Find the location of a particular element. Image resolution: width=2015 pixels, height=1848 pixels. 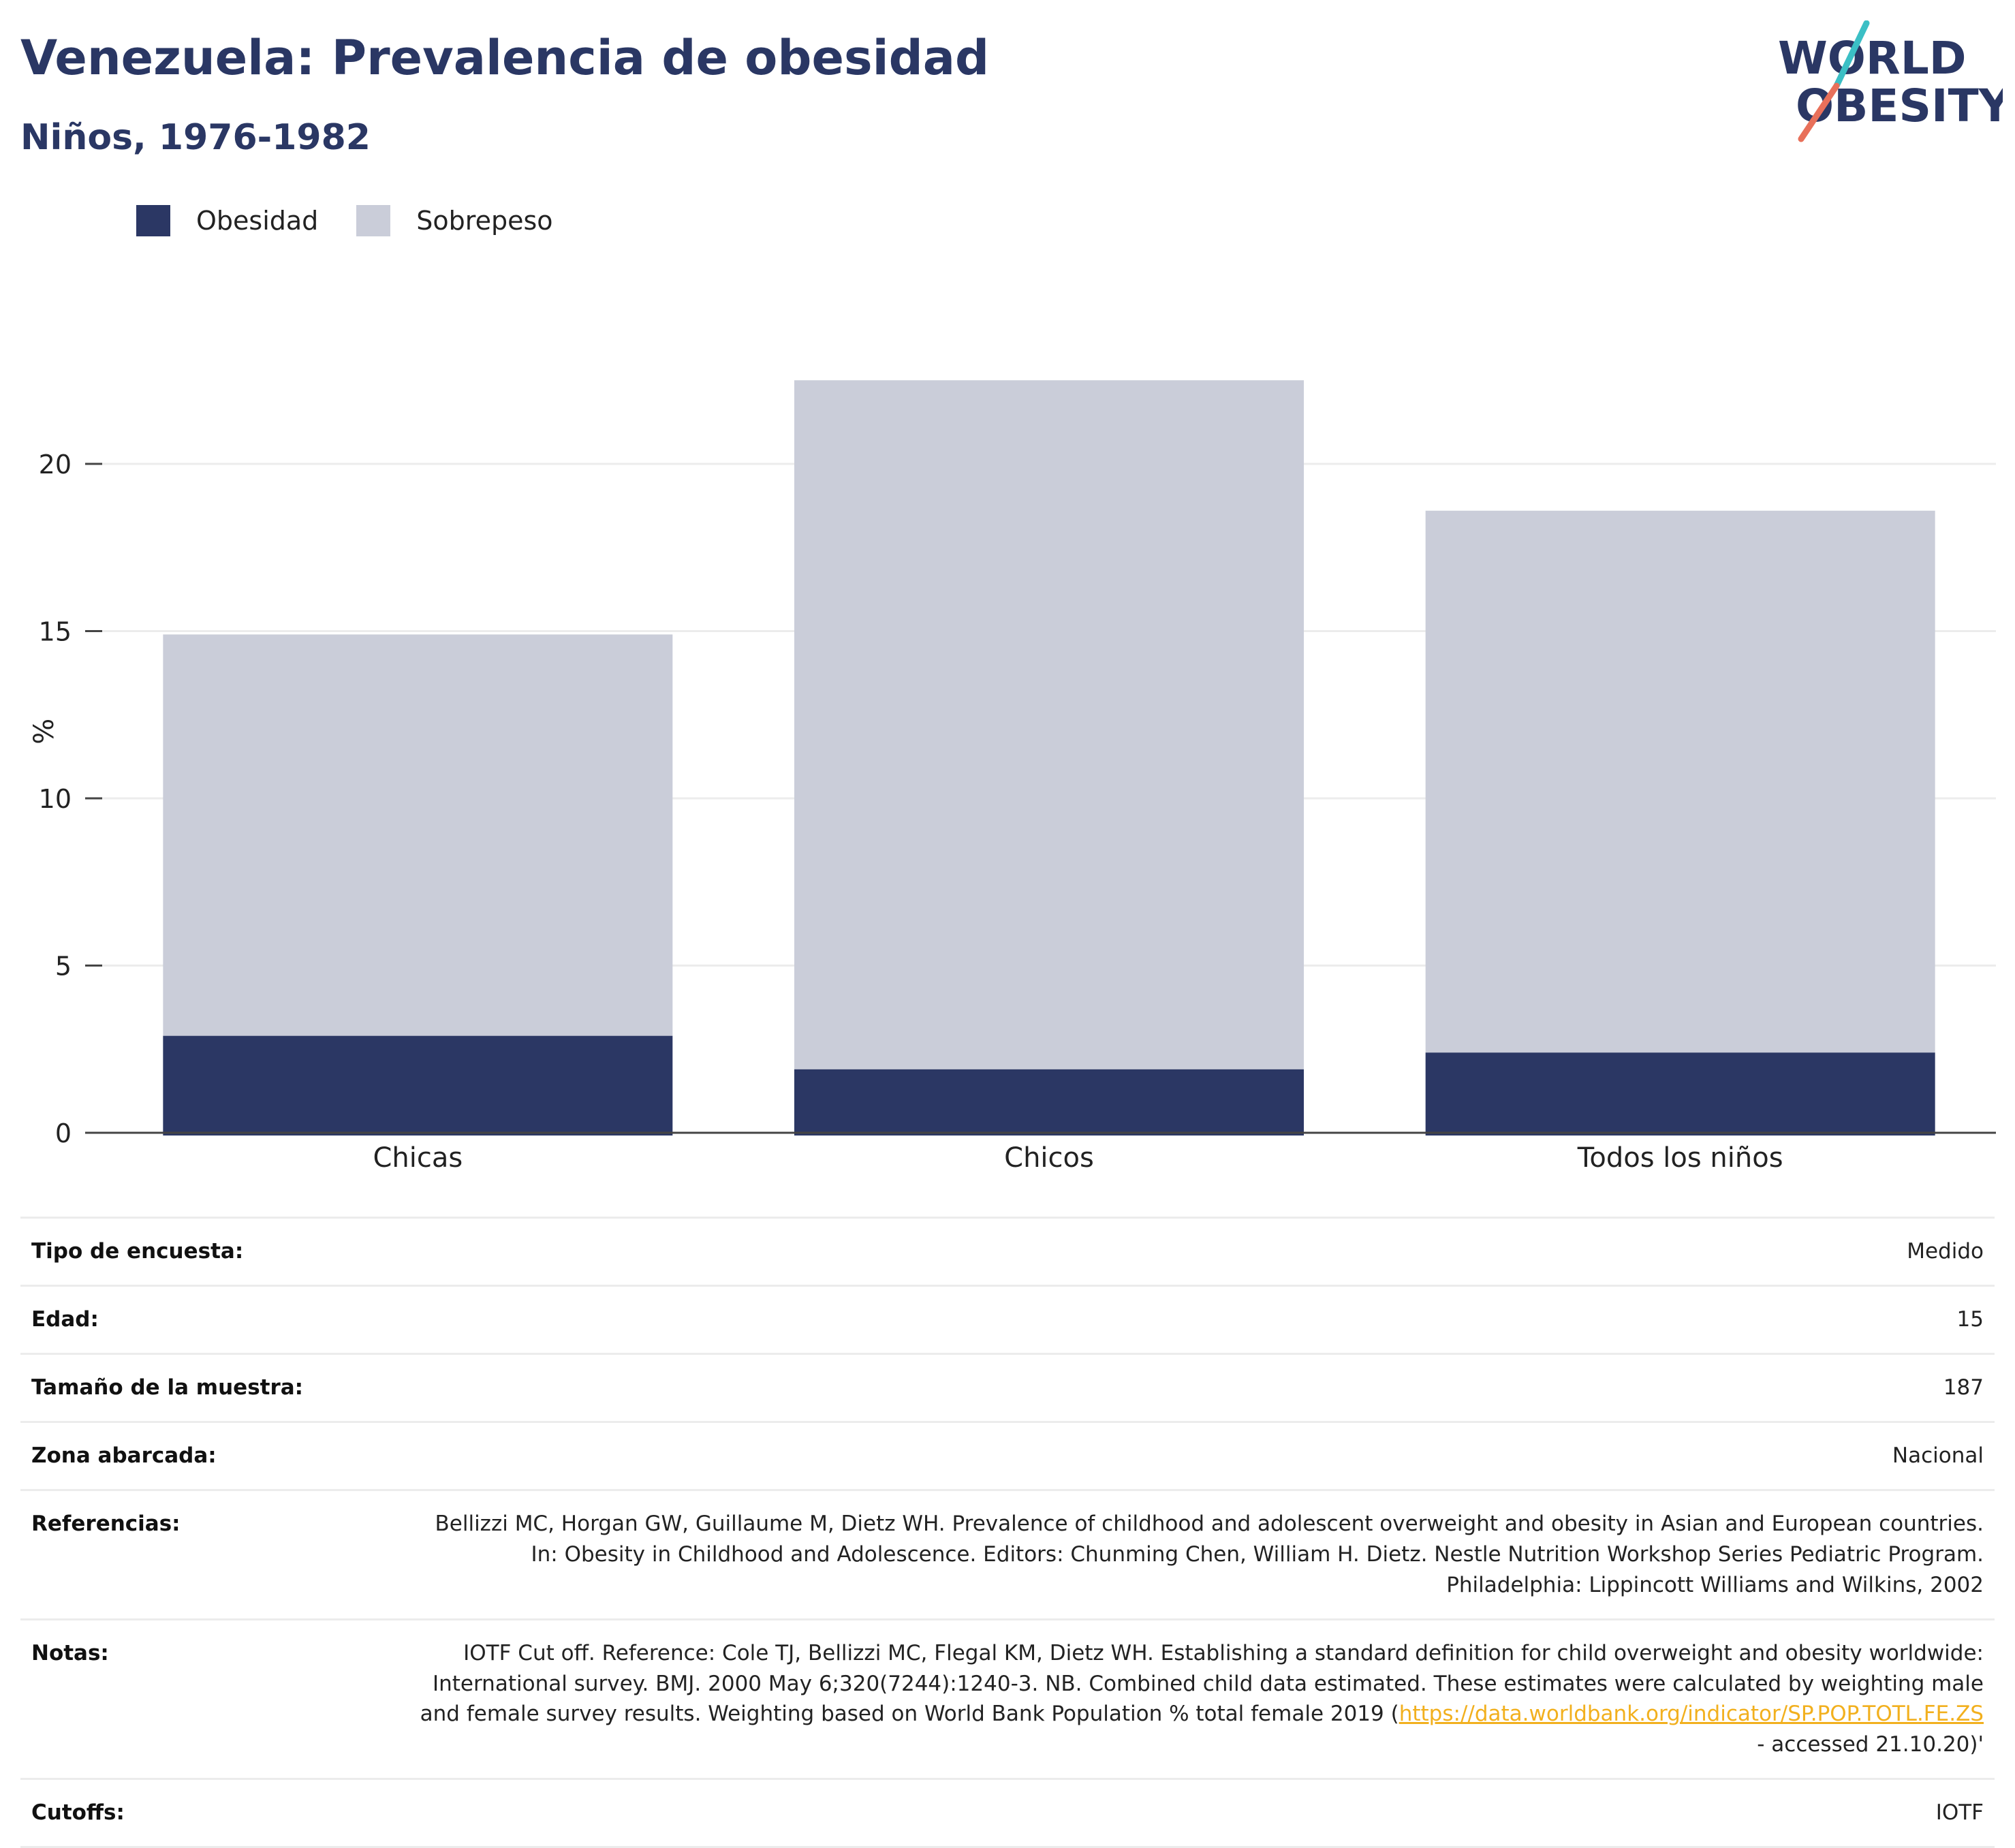

legend-item-obesidad: Obesidad is located at coordinates (227, 220).